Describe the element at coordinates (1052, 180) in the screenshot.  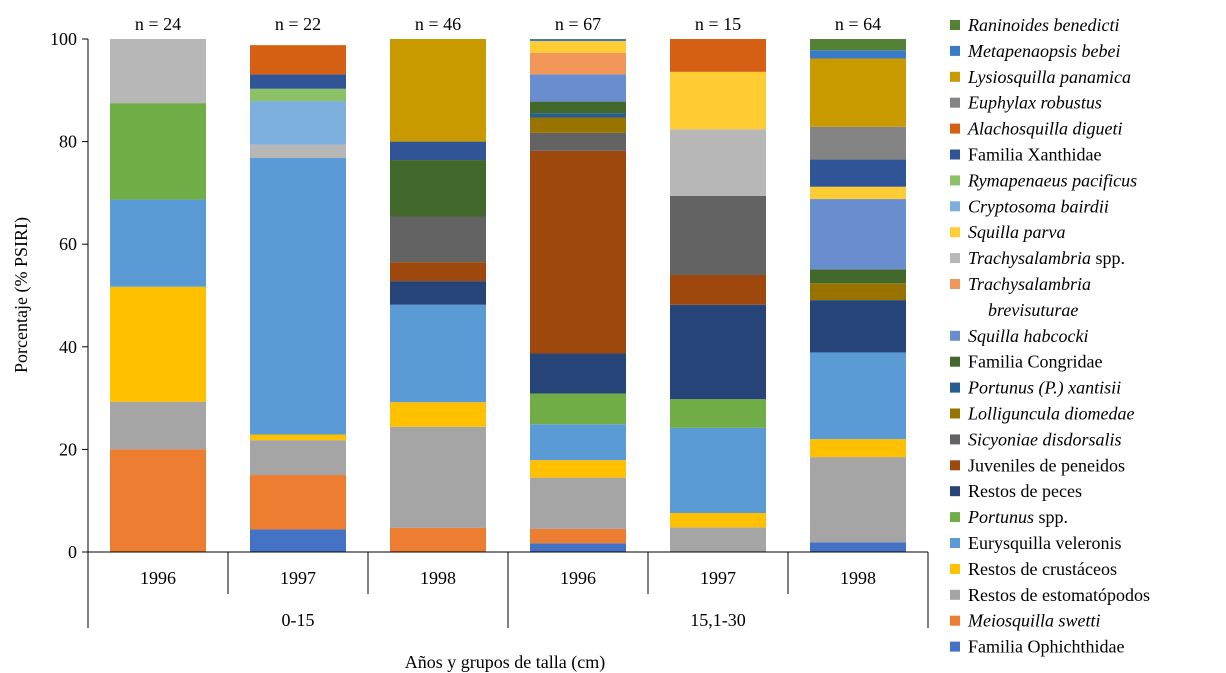
I see `legend-label: Rymapenaeus pacificus` at that location.